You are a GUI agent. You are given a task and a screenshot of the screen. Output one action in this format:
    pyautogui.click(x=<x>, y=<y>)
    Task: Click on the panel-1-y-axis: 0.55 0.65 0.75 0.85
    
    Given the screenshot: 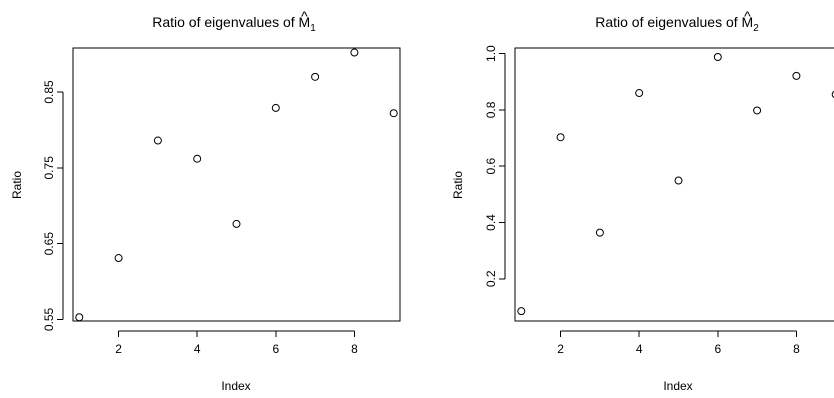 What is the action you would take?
    pyautogui.click(x=53, y=205)
    